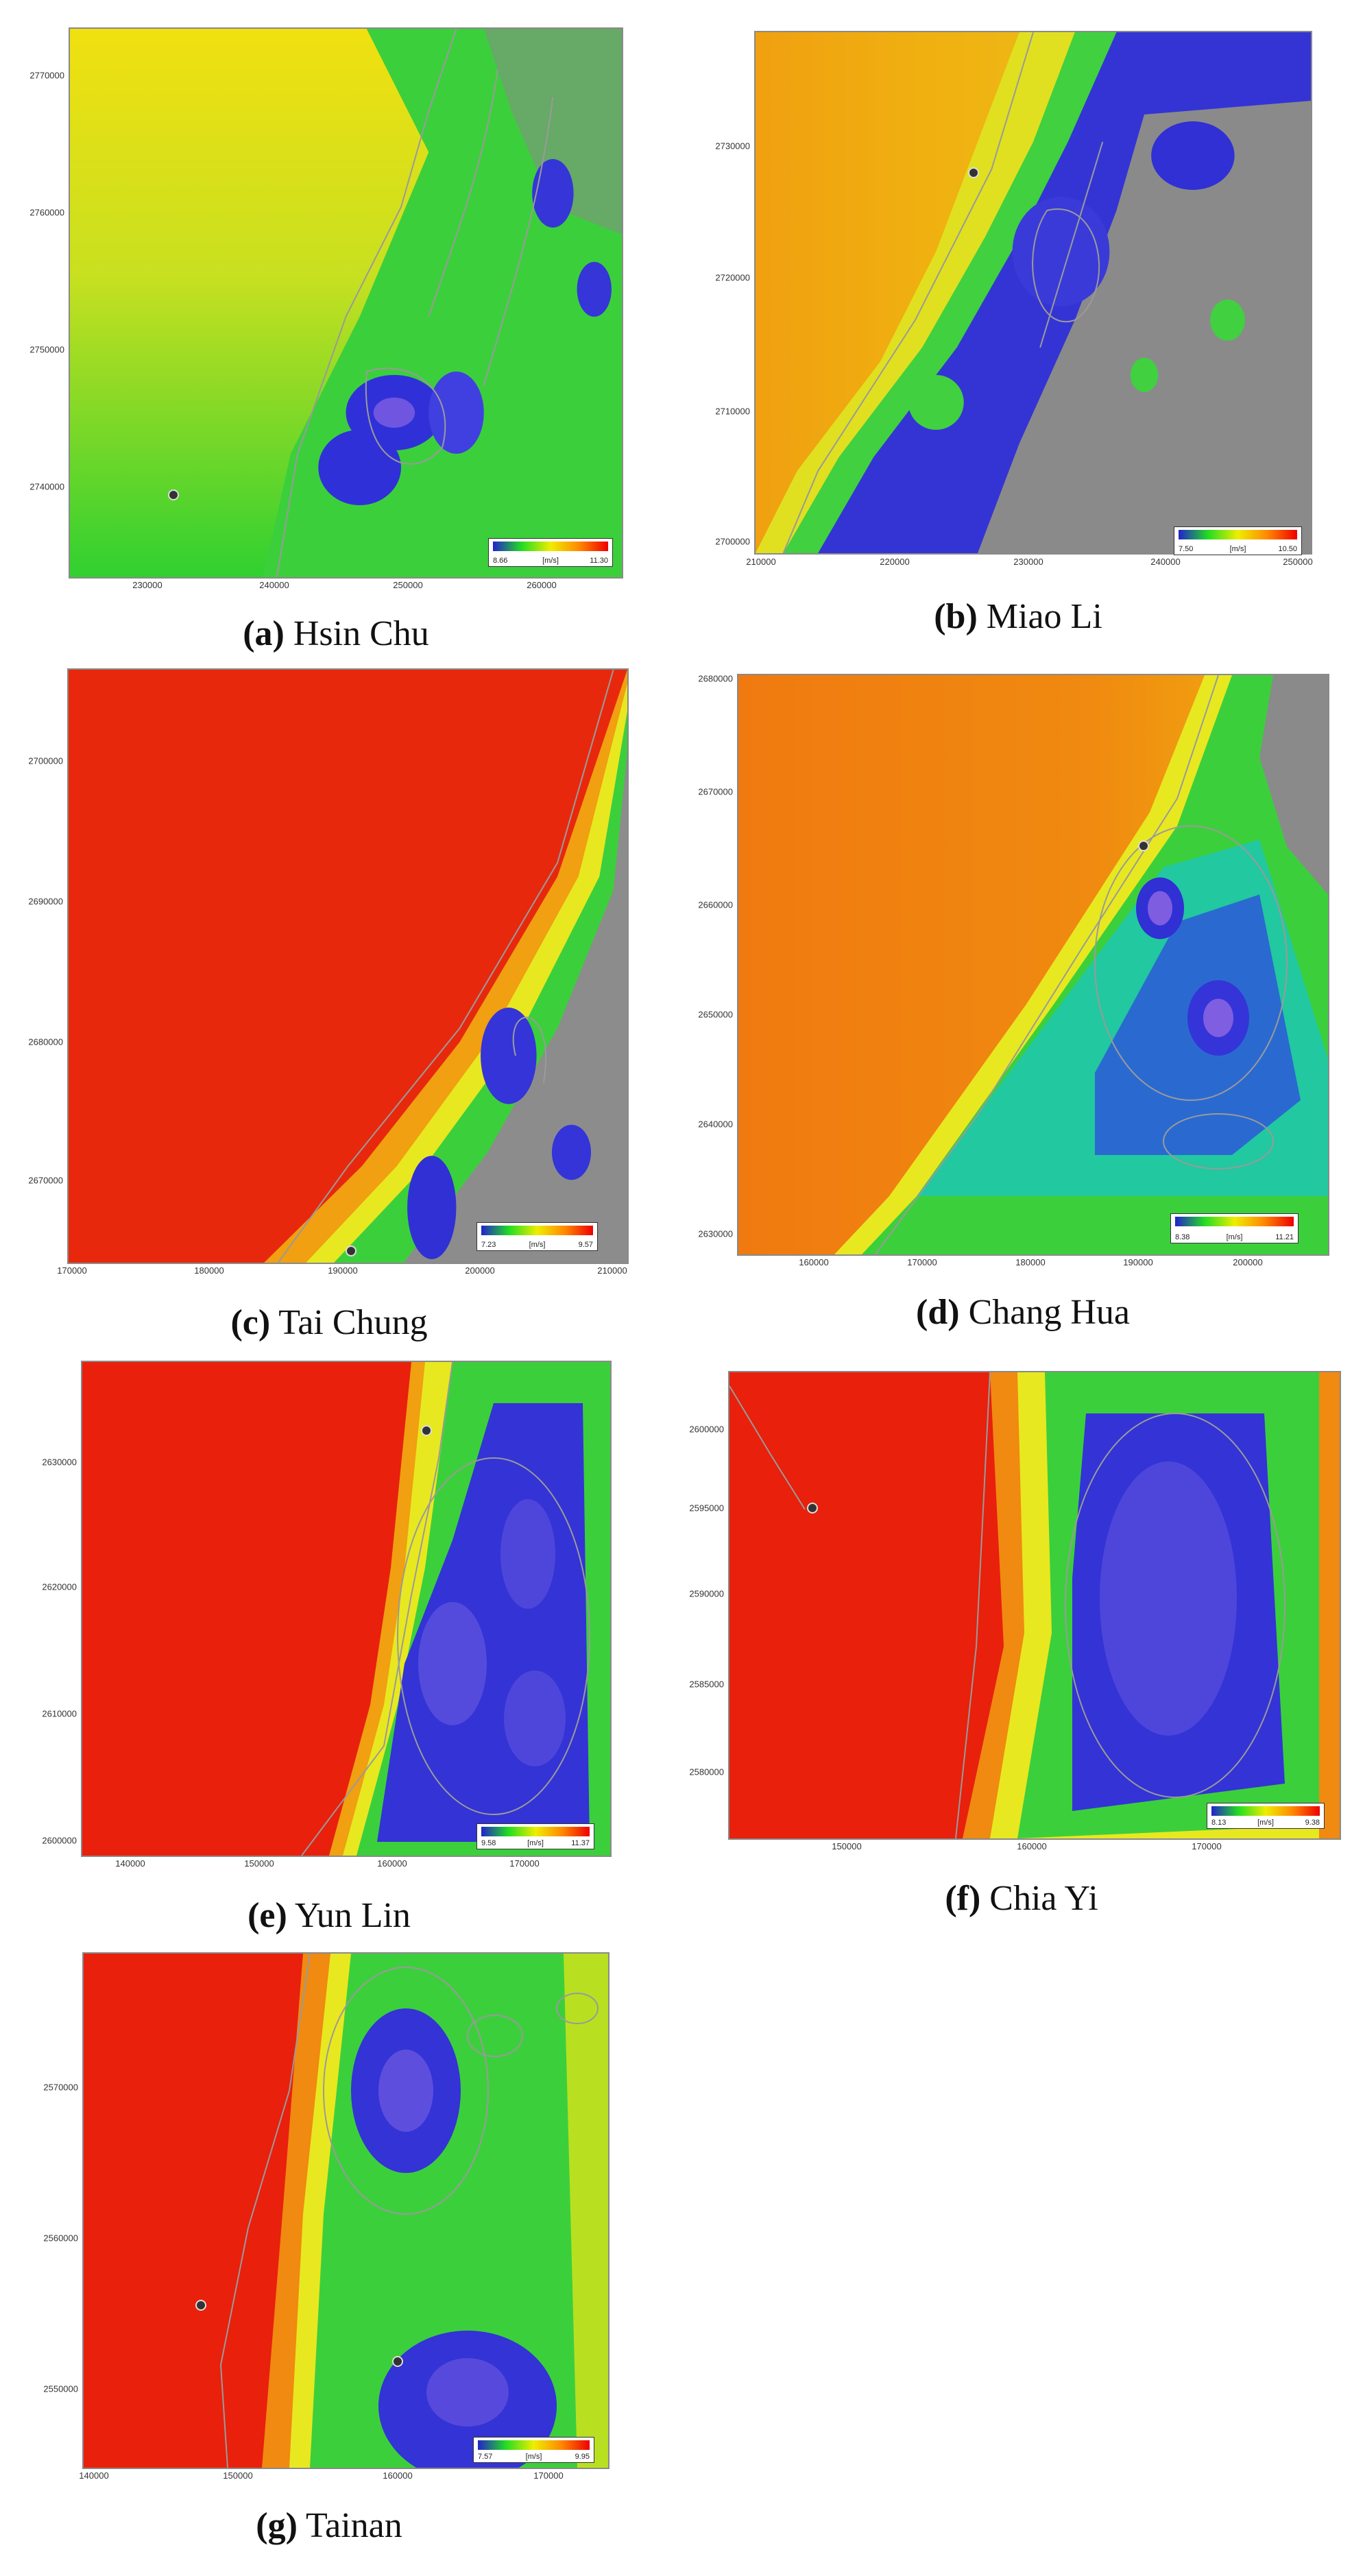 This screenshot has height=2576, width=1352. Describe the element at coordinates (1207, 1846) in the screenshot. I see `x-tick-f-2: 170000` at that location.